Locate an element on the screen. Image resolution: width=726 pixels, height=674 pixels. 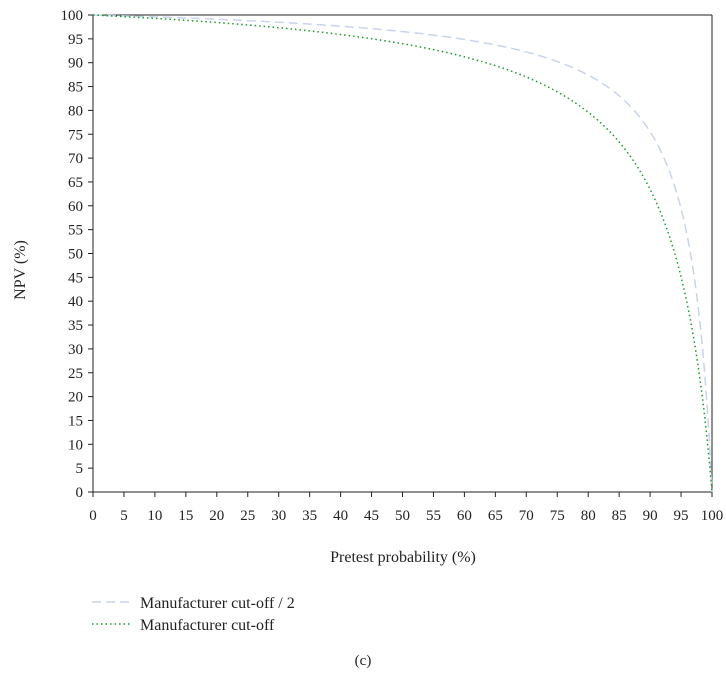
x-tick-label: 45 is located at coordinates (371, 516).